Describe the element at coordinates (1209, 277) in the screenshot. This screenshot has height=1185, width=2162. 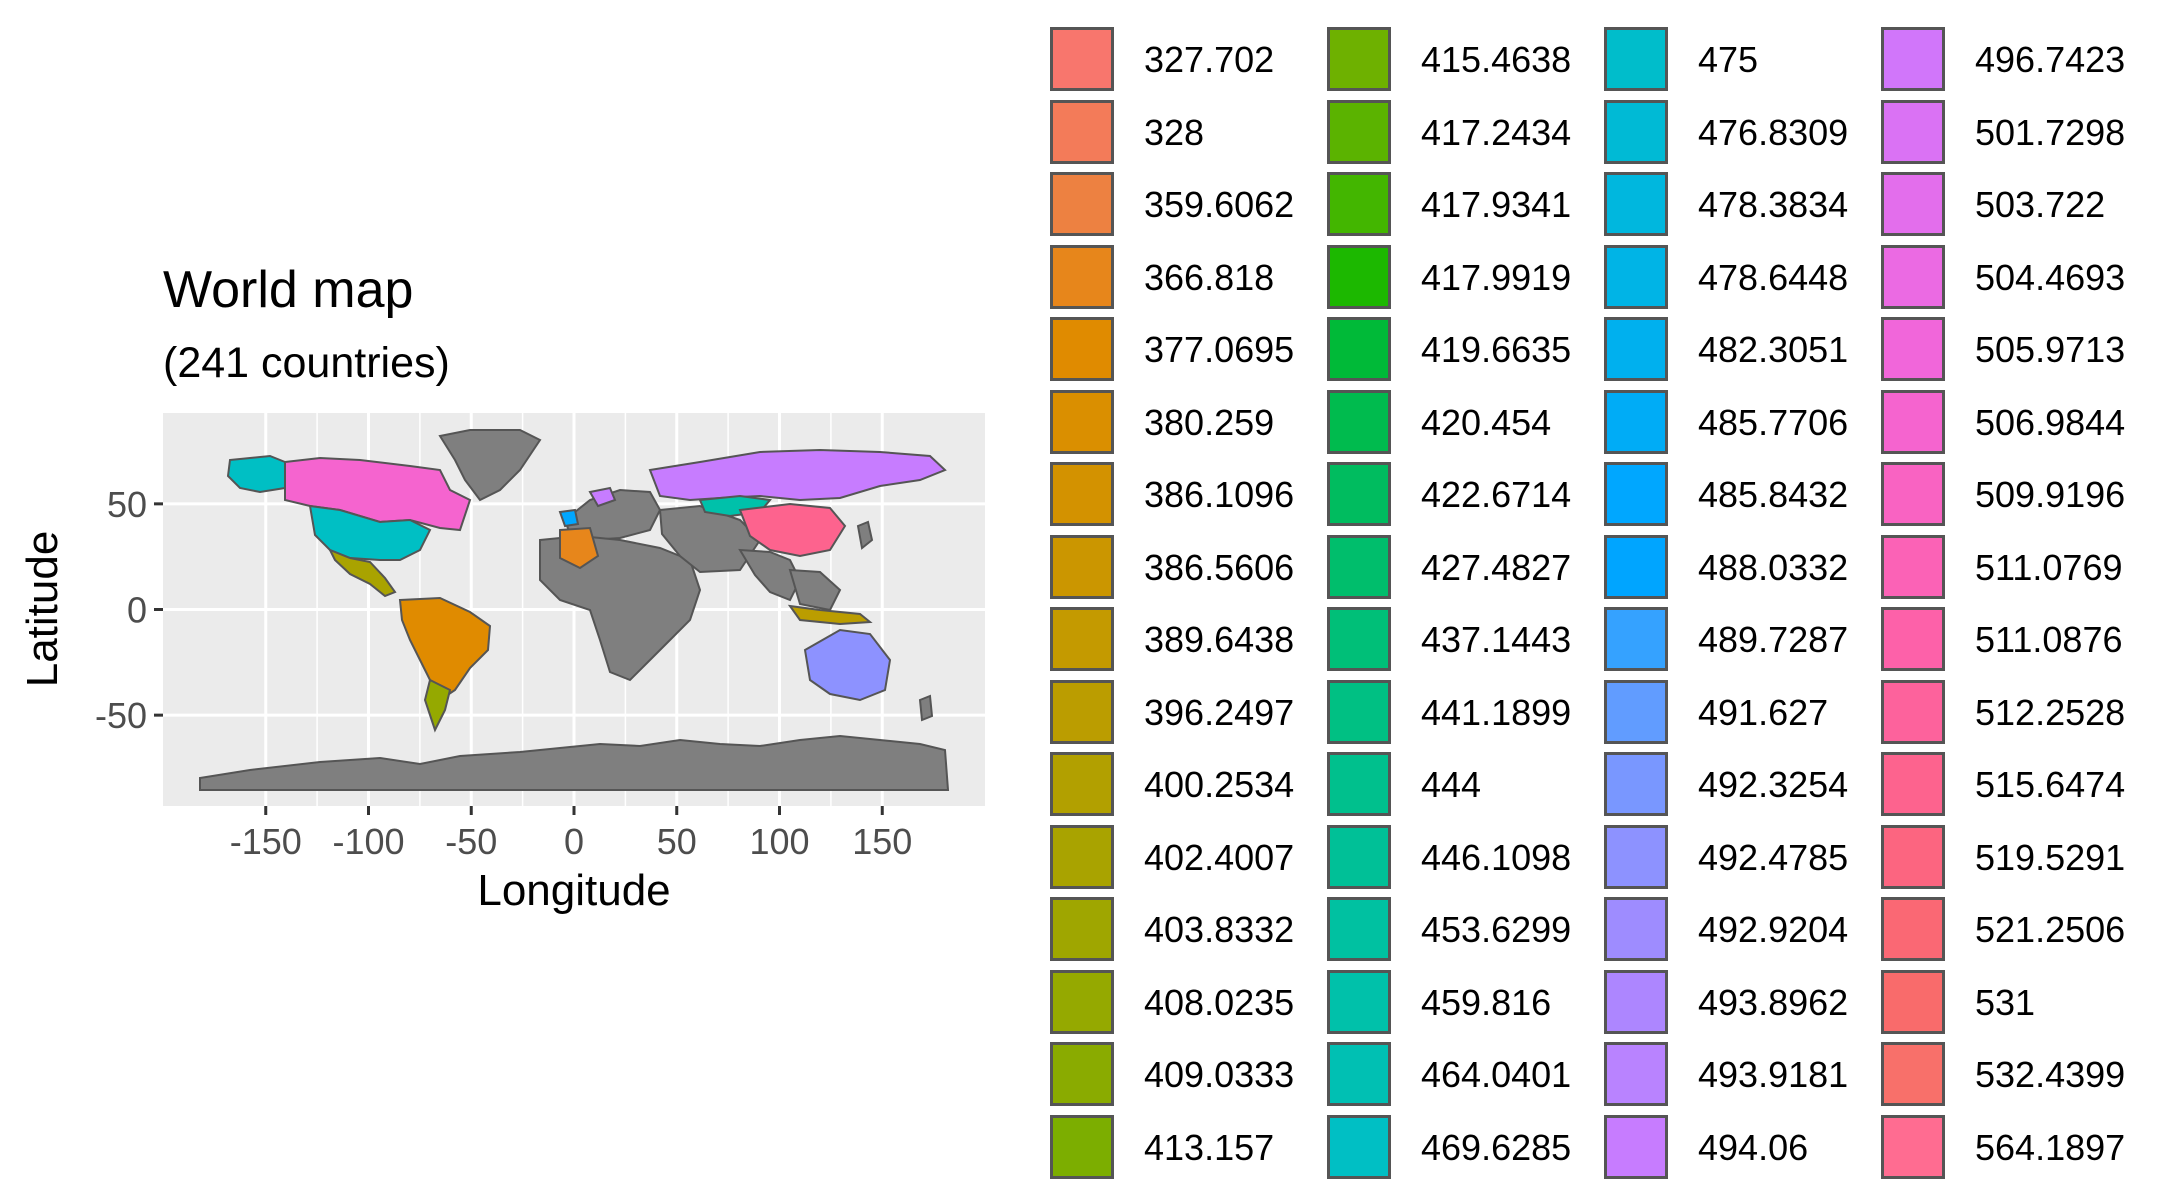
I see `legend-label: 366.818` at that location.